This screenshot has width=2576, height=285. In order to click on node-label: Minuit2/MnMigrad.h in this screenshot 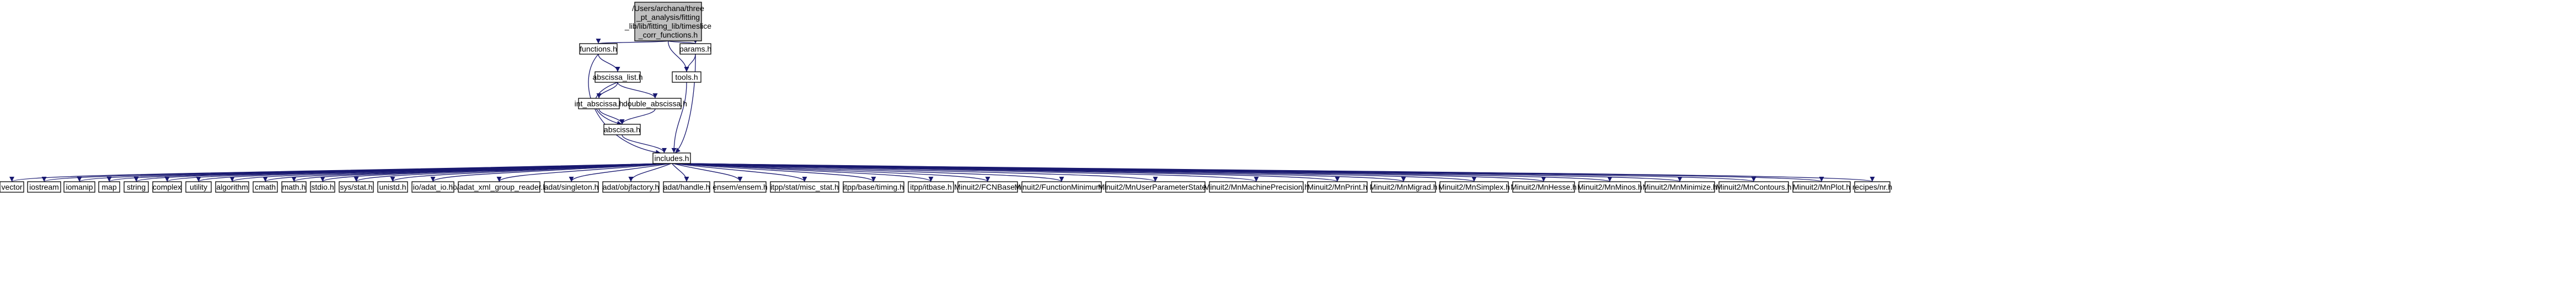, I will do `click(1404, 188)`.